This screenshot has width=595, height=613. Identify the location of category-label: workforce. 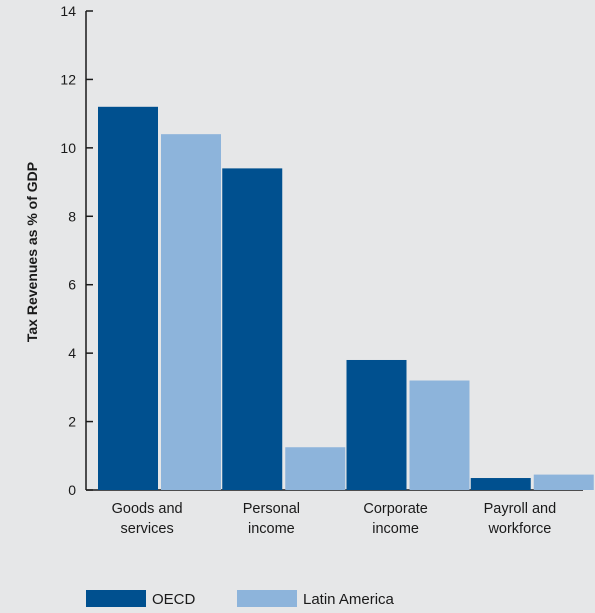
(519, 529).